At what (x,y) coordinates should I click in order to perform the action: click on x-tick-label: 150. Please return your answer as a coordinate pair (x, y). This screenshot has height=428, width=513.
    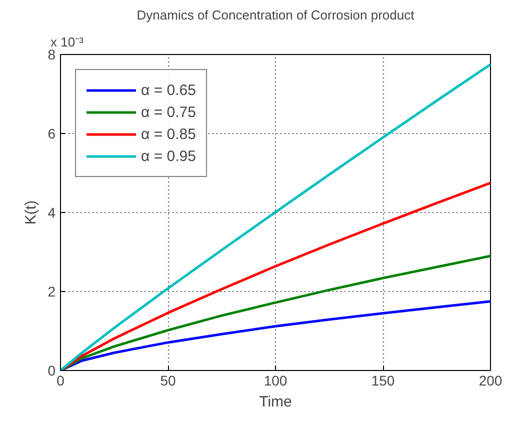
    Looking at the image, I should click on (383, 380).